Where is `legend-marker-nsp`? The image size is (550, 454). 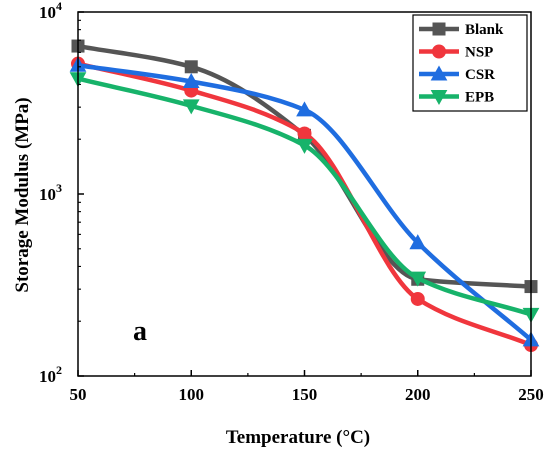
legend-marker-nsp is located at coordinates (439, 51).